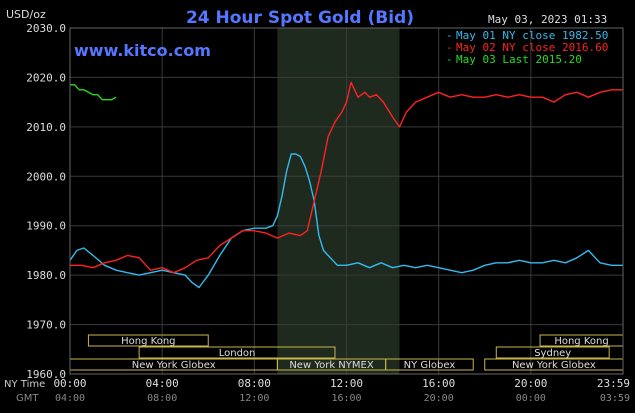 The height and width of the screenshot is (413, 635). What do you see at coordinates (46, 176) in the screenshot?
I see `y-tick-label: 2000.0` at bounding box center [46, 176].